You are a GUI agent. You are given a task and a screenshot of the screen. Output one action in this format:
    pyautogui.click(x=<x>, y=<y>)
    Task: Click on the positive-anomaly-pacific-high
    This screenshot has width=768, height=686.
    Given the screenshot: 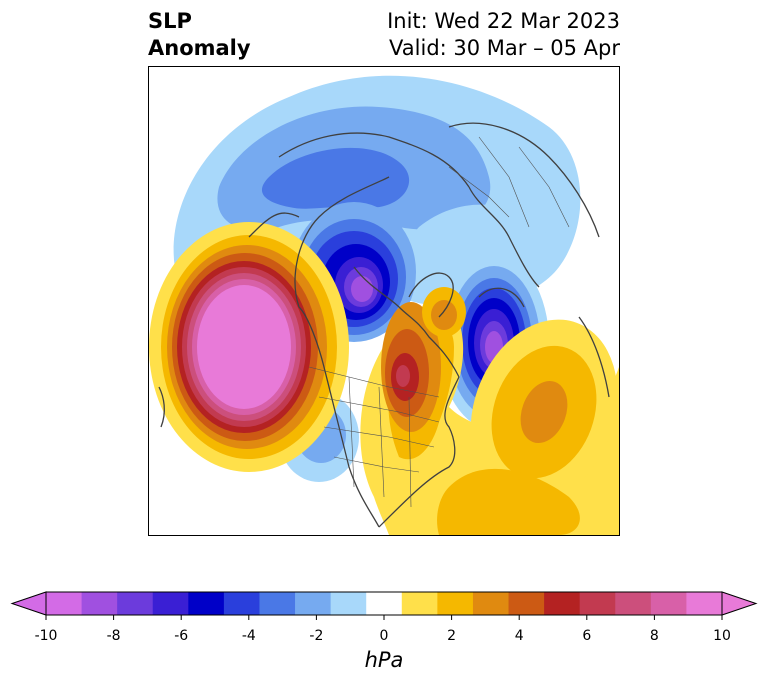 What is the action you would take?
    pyautogui.click(x=249, y=347)
    